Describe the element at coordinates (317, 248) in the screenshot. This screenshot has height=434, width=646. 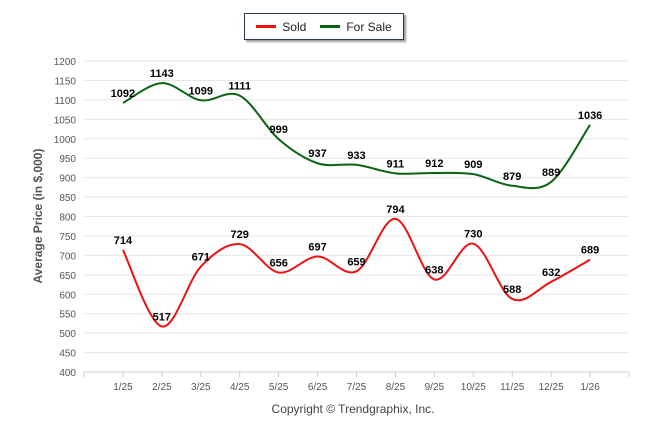
I see `data-label: 697` at that location.